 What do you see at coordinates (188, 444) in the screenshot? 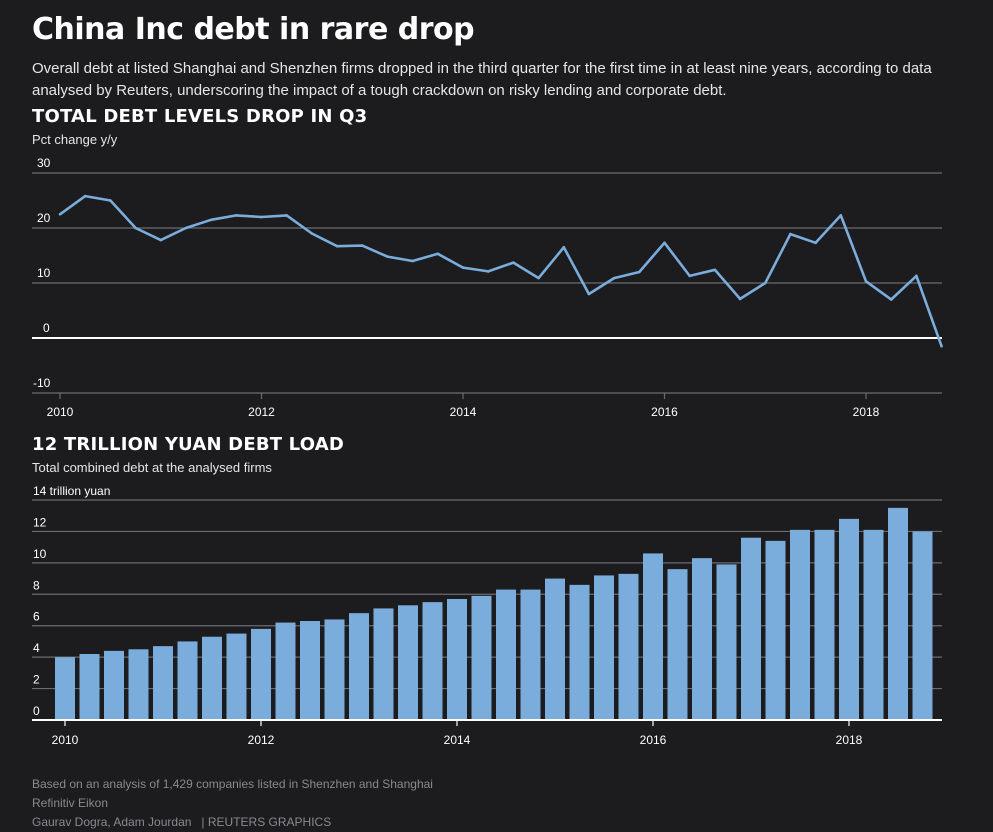
I see `bar-chart-title: 12 TRILLION YUAN DEBT LOAD` at bounding box center [188, 444].